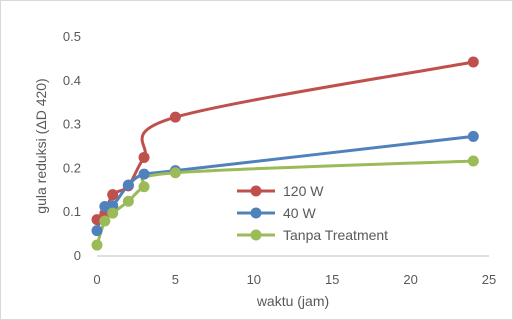  Describe the element at coordinates (96, 279) in the screenshot. I see `x-tick-label: 0` at that location.